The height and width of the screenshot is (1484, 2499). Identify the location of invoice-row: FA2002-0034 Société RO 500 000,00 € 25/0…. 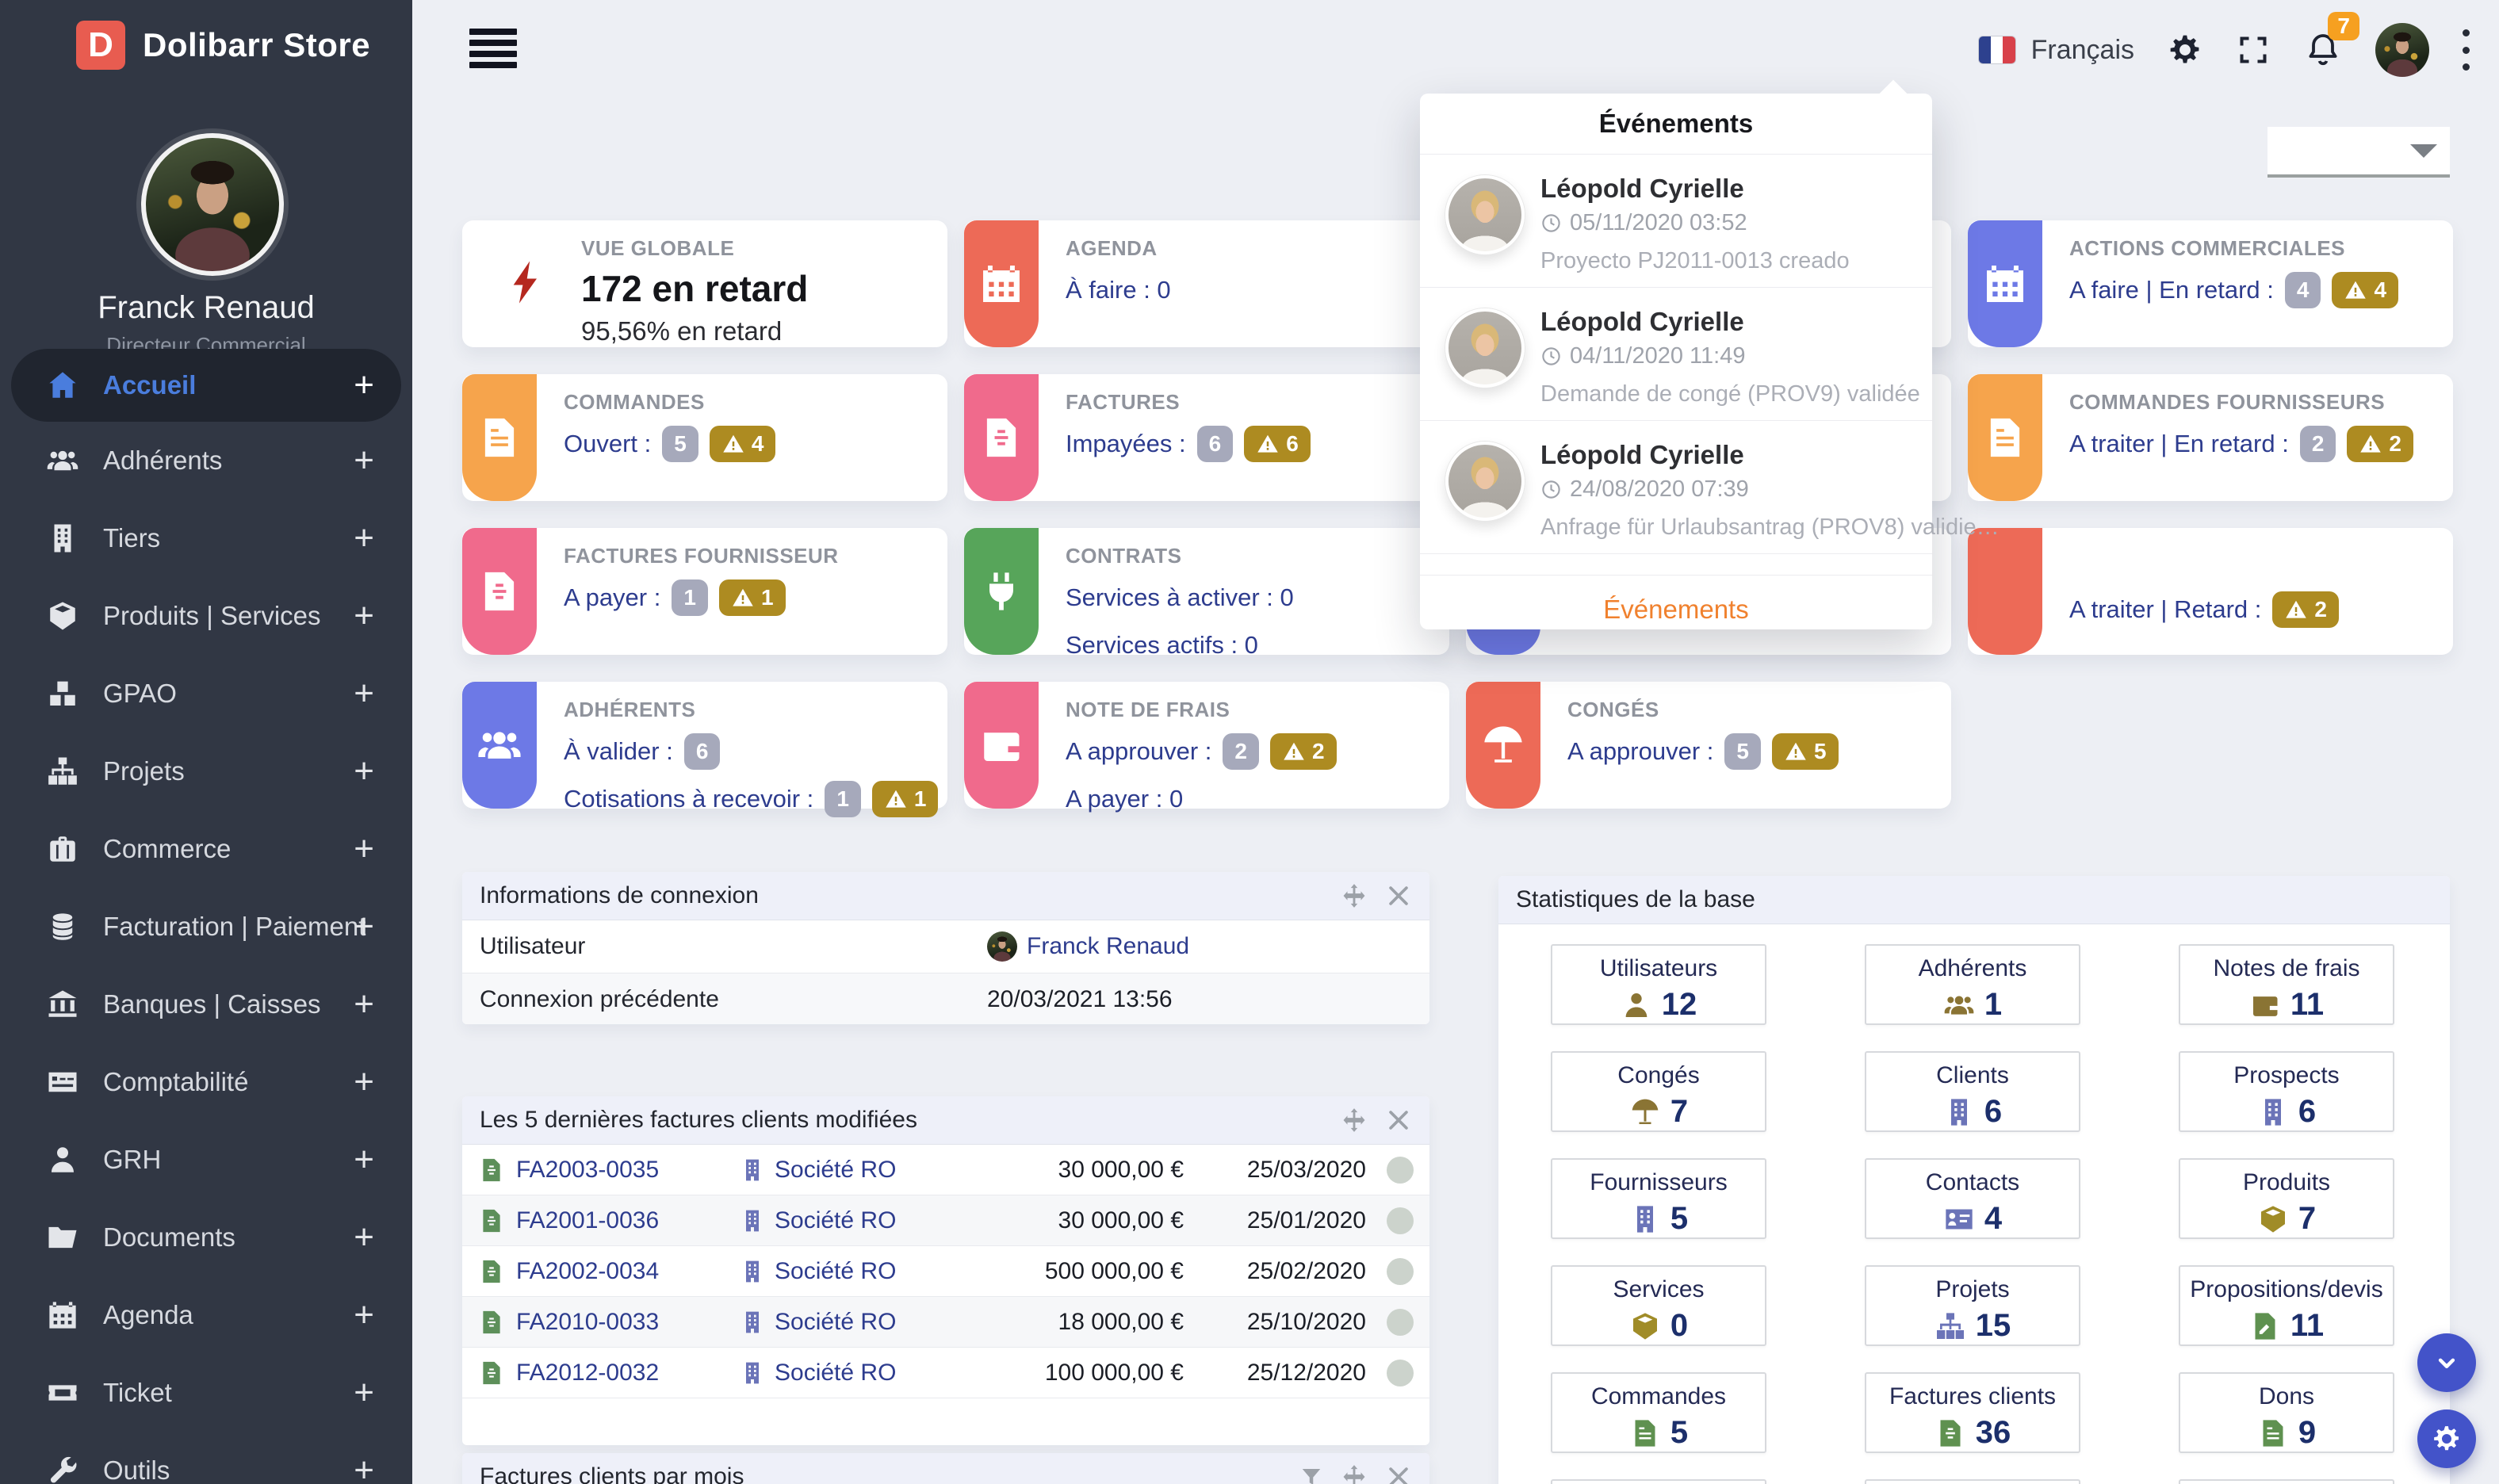
(945, 1271).